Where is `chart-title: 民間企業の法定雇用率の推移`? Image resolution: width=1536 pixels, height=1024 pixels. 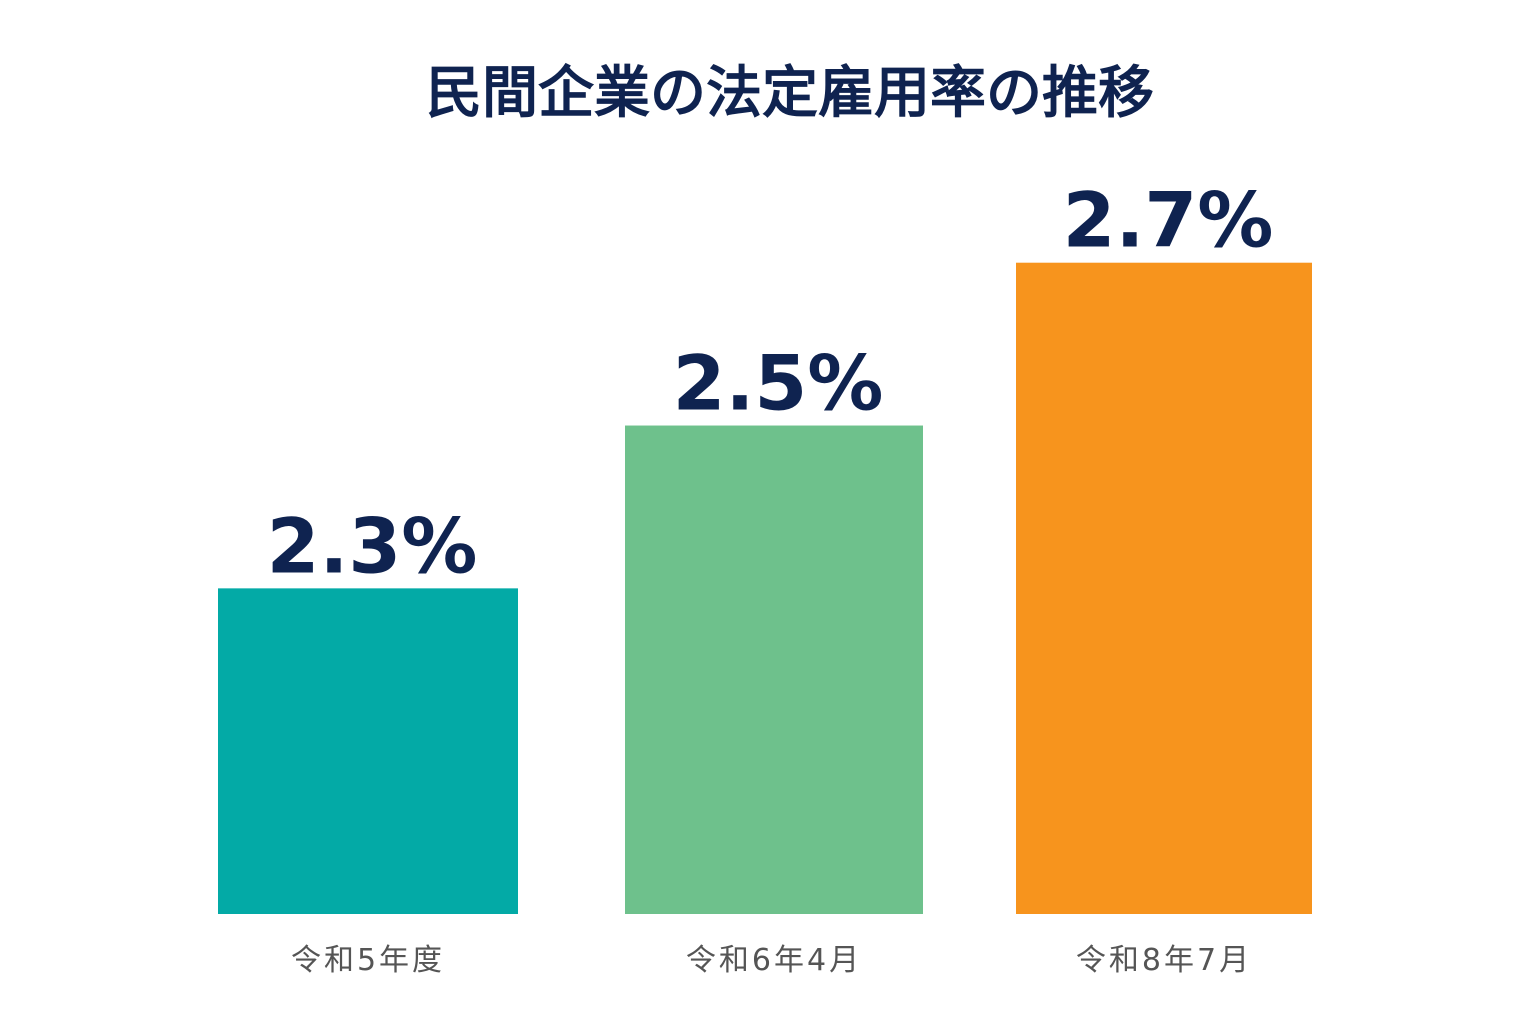
chart-title: 民間企業の法定雇用率の推移 is located at coordinates (790, 93).